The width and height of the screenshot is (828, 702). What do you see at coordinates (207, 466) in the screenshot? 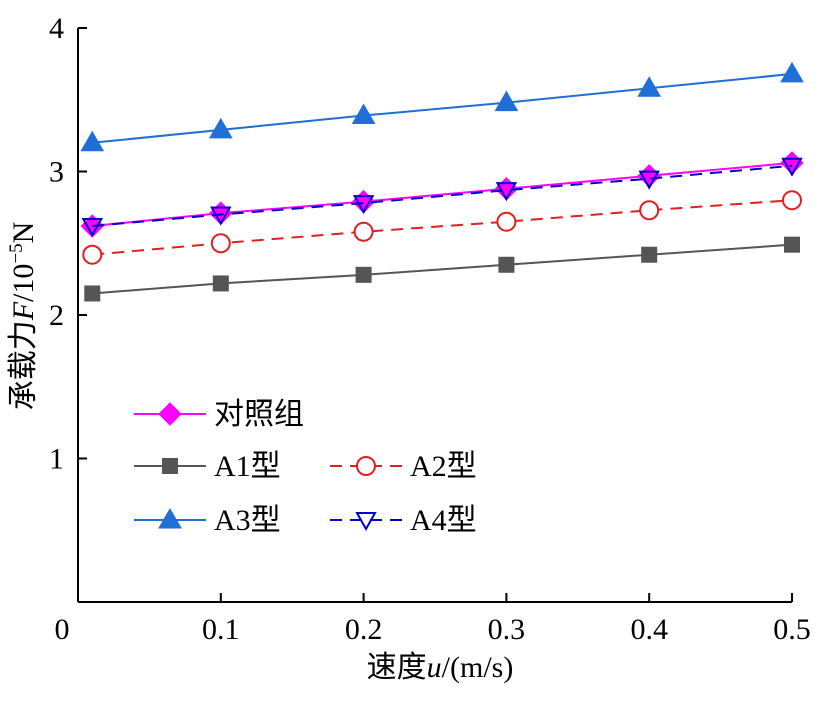
I see `legend-item-1: A1型` at bounding box center [207, 466].